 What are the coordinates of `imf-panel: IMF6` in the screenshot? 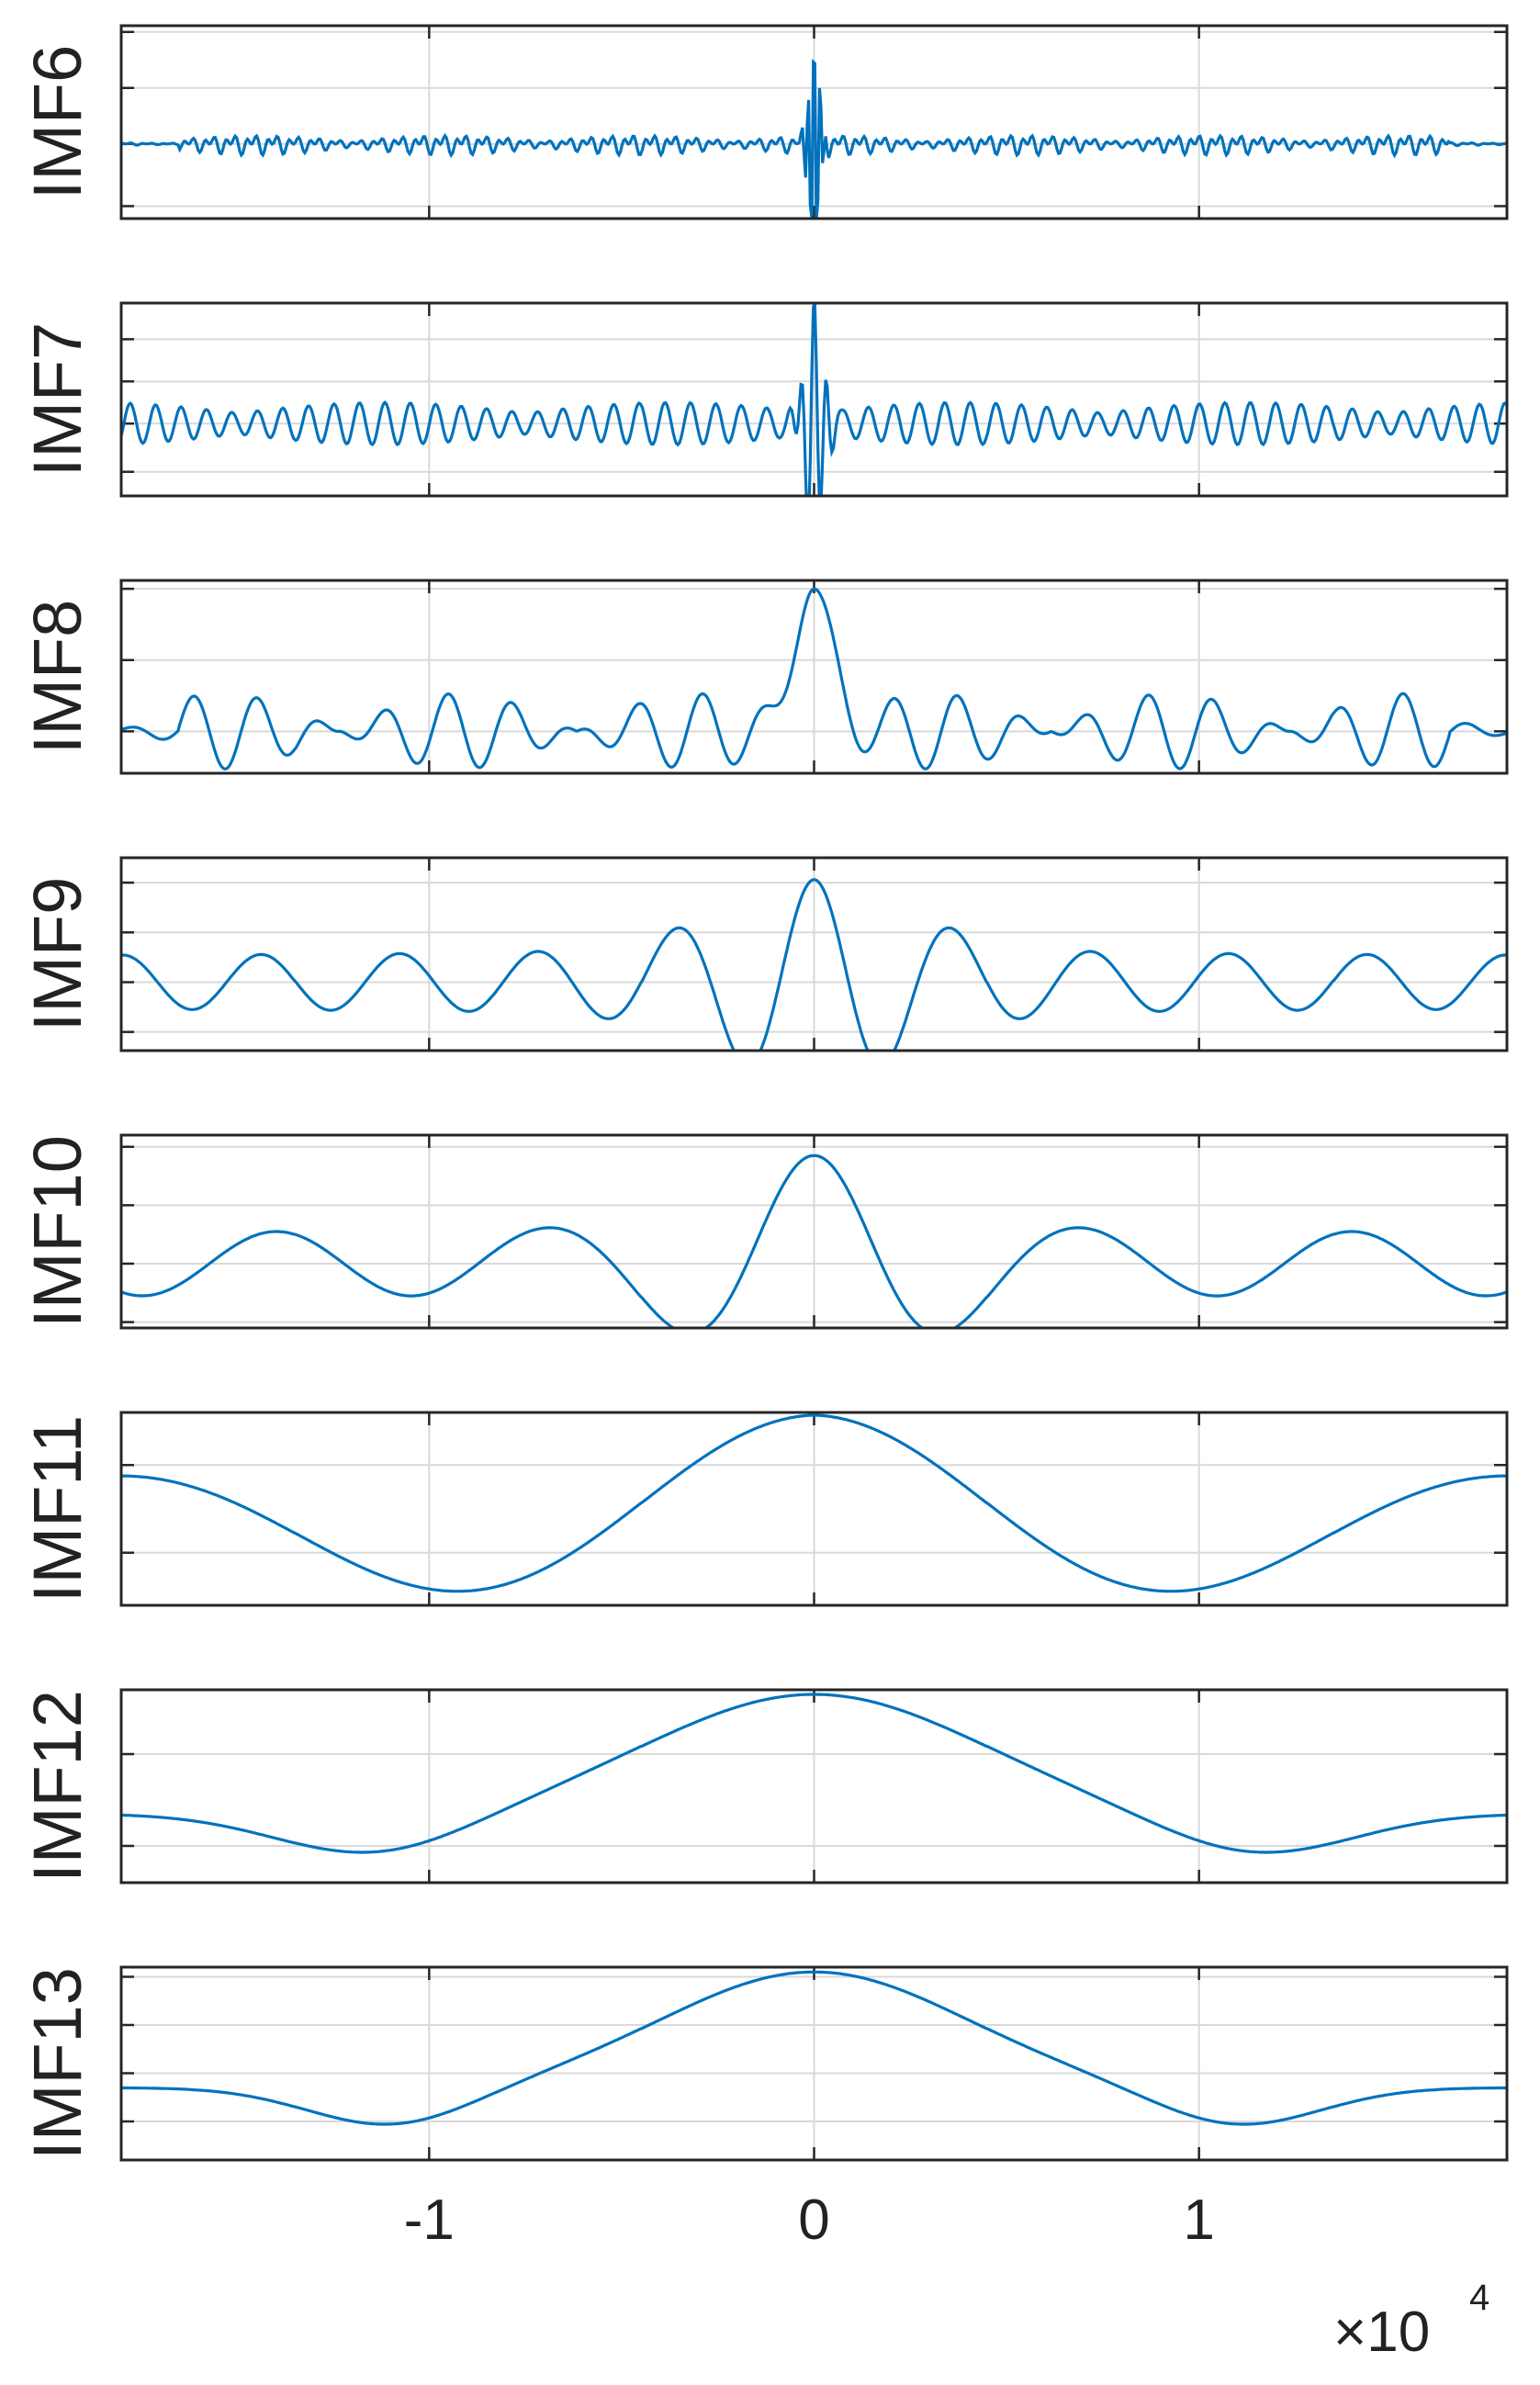 It's located at (764, 122).